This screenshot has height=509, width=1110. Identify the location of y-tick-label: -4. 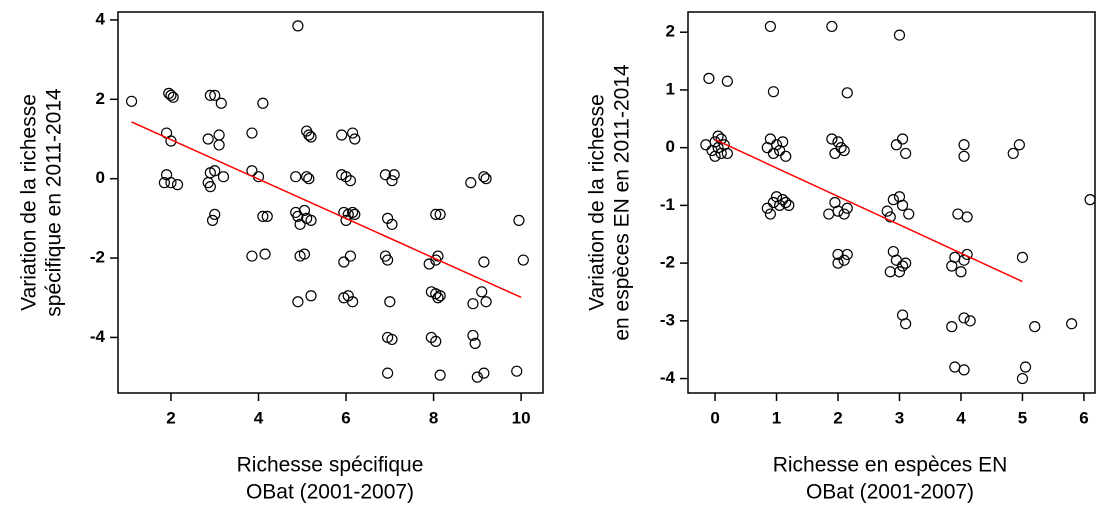
(98, 336).